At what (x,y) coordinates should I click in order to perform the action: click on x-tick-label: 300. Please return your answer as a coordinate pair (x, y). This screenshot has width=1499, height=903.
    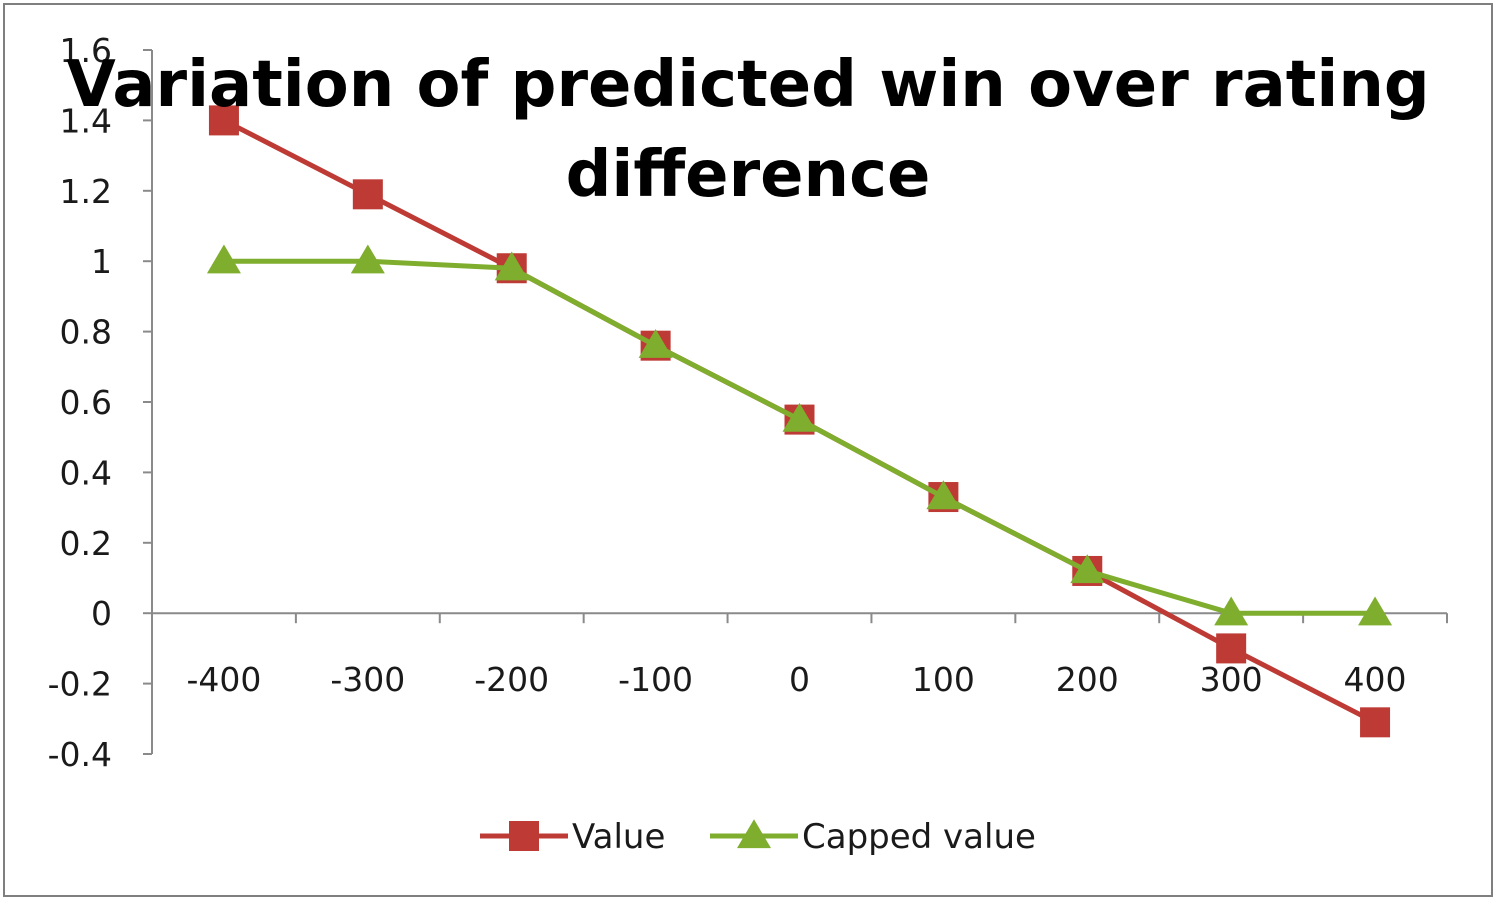
    Looking at the image, I should click on (1231, 679).